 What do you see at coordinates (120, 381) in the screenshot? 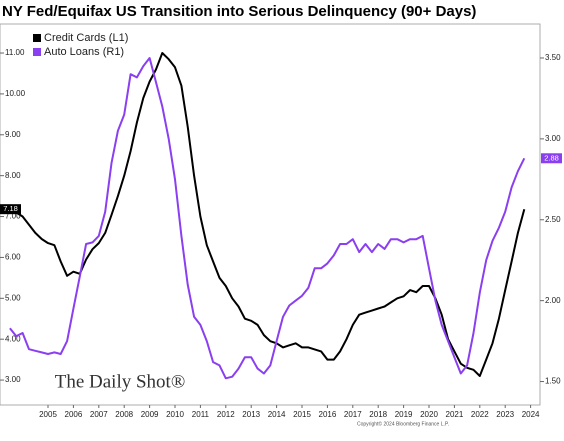
I see `watermark: The Daily Shot®` at bounding box center [120, 381].